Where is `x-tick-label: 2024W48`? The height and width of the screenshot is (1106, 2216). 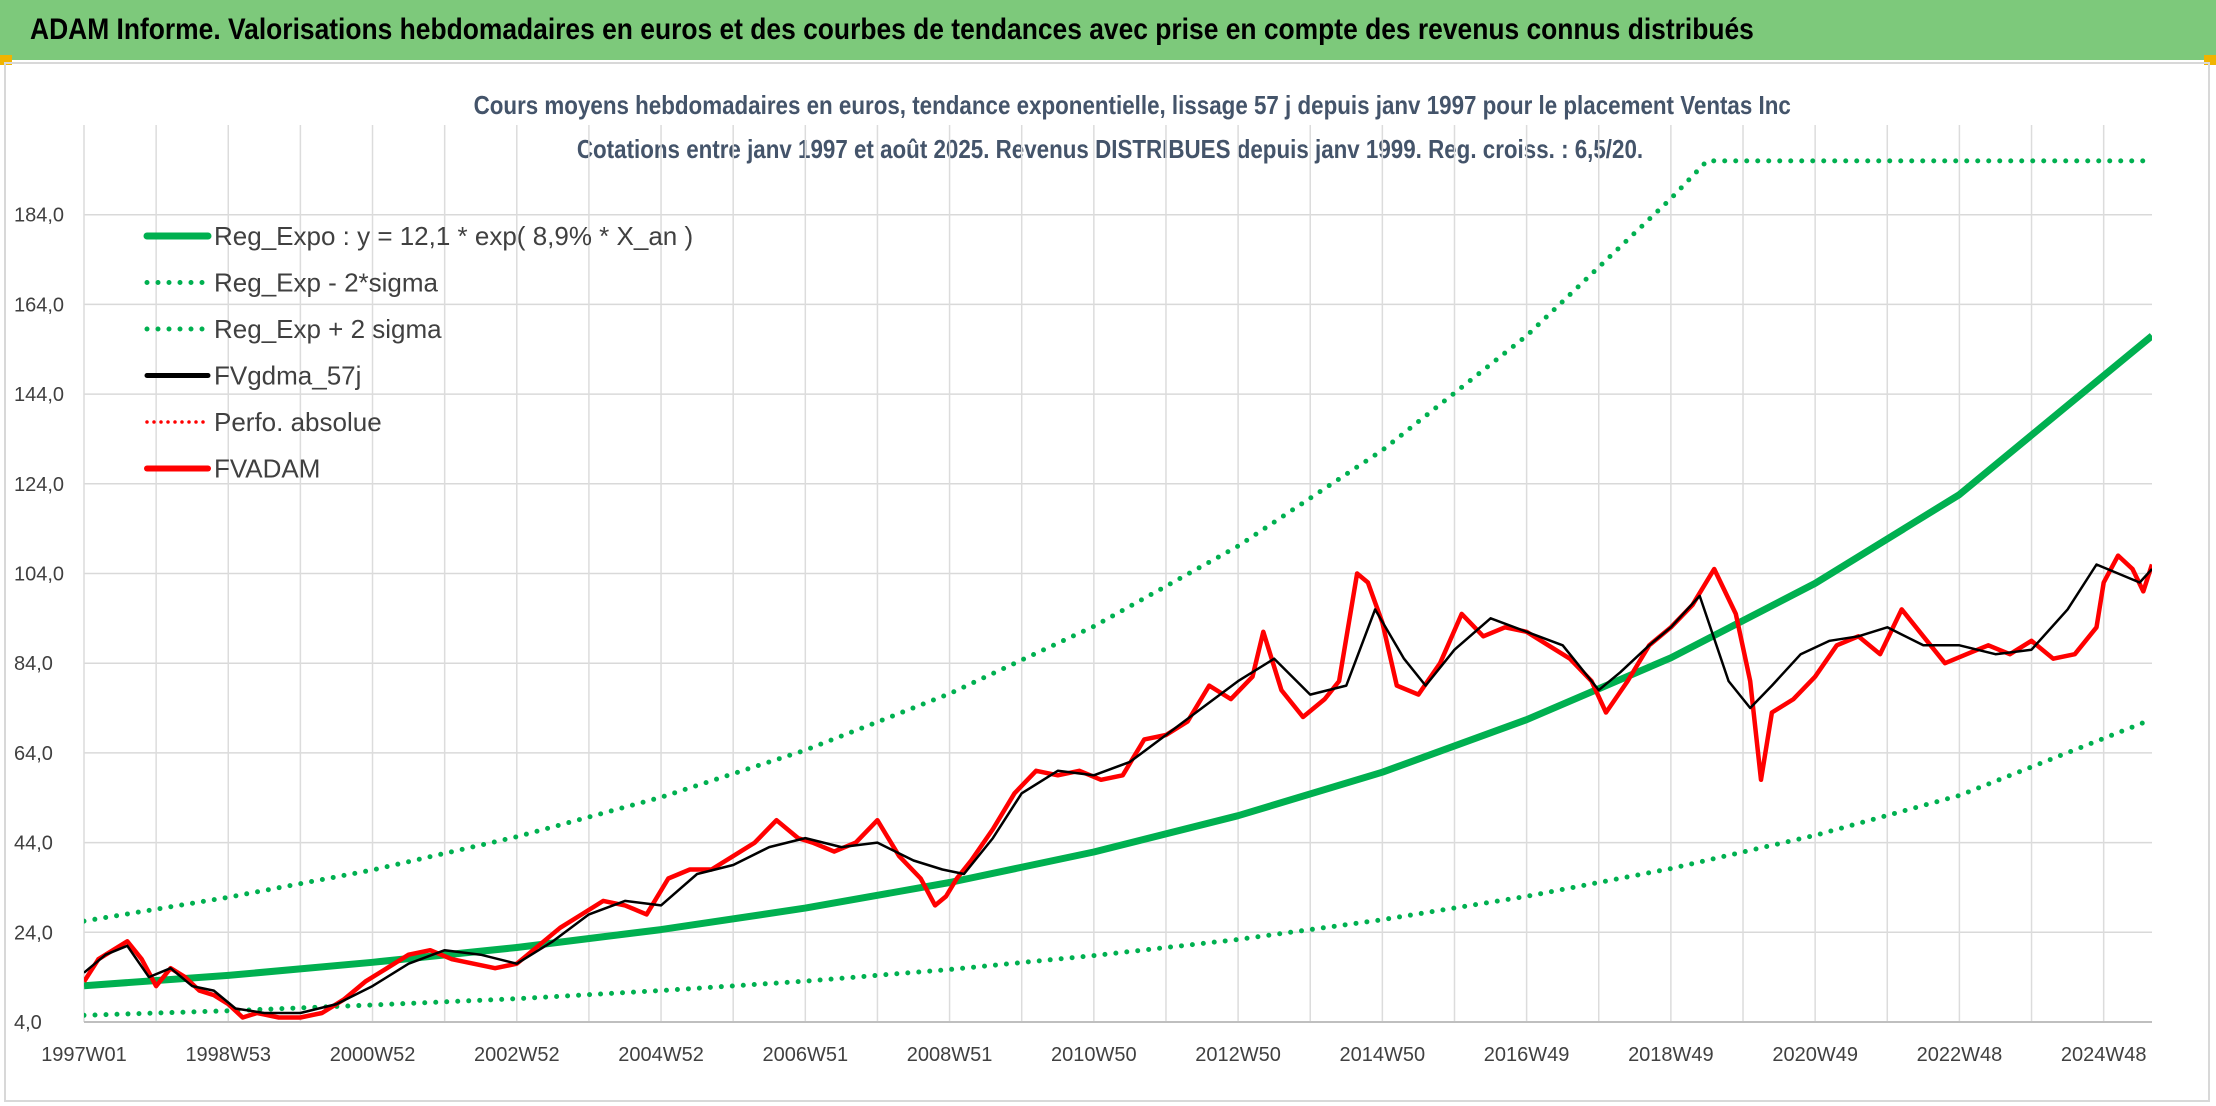 x-tick-label: 2024W48 is located at coordinates (2104, 1055).